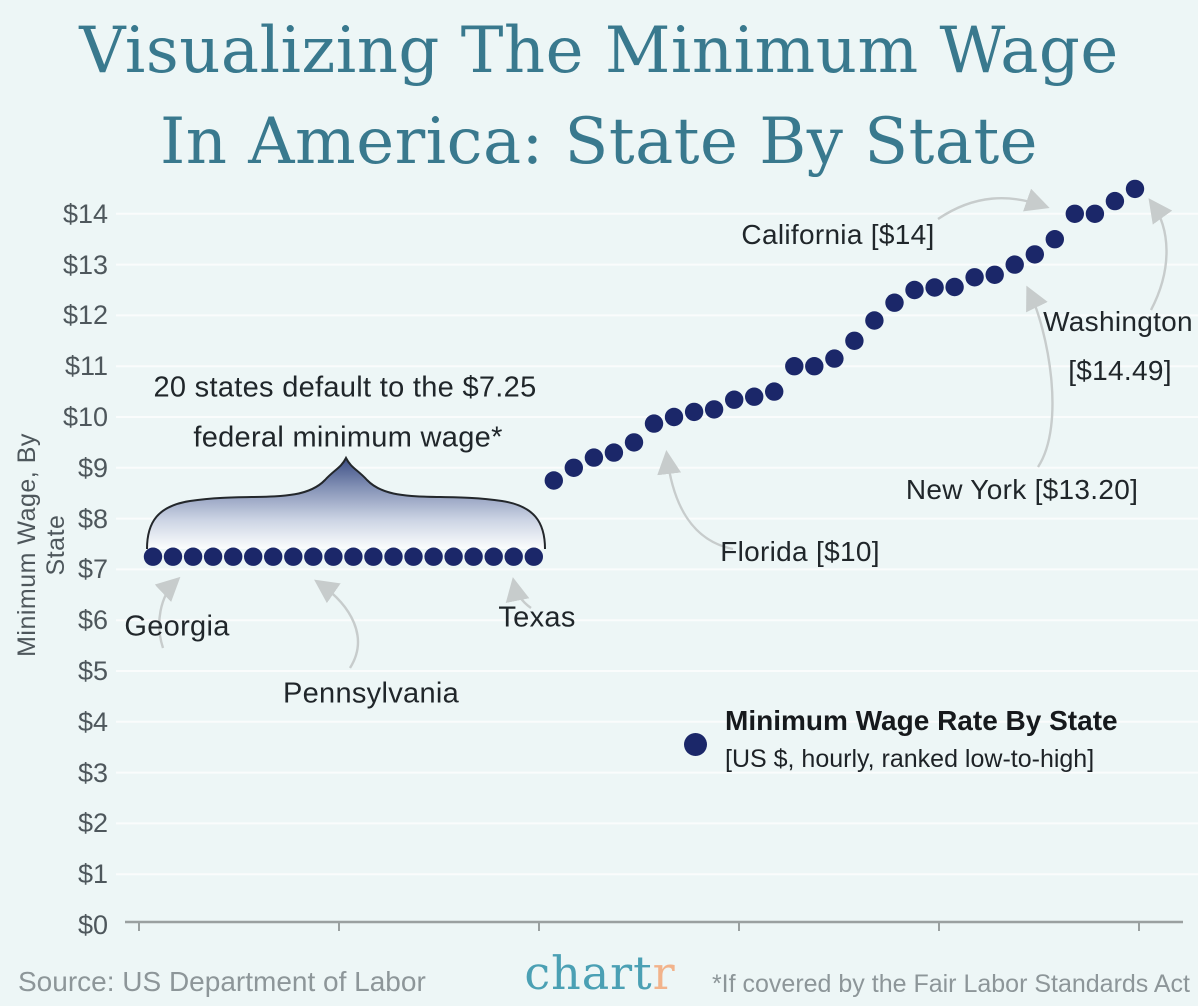 This screenshot has height=1006, width=1198. Describe the element at coordinates (92, 925) in the screenshot. I see `y-tick-label: $0` at that location.